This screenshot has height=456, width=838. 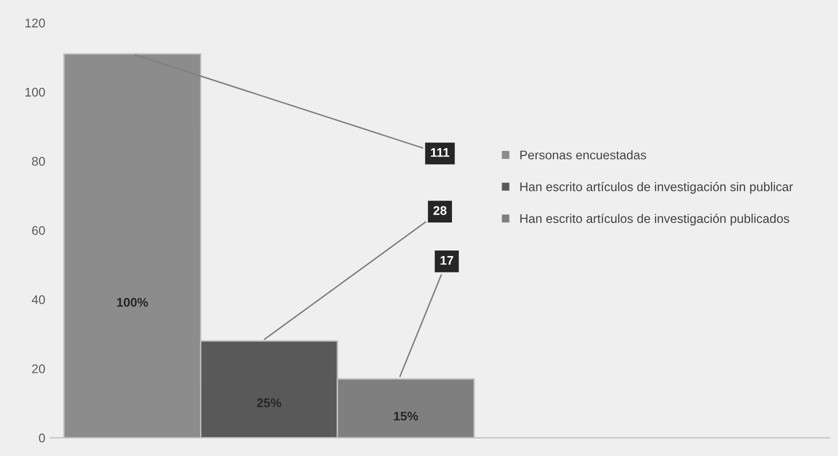 I want to click on legend-label: Han escrito artículos de investigación publicados, so click(x=655, y=220).